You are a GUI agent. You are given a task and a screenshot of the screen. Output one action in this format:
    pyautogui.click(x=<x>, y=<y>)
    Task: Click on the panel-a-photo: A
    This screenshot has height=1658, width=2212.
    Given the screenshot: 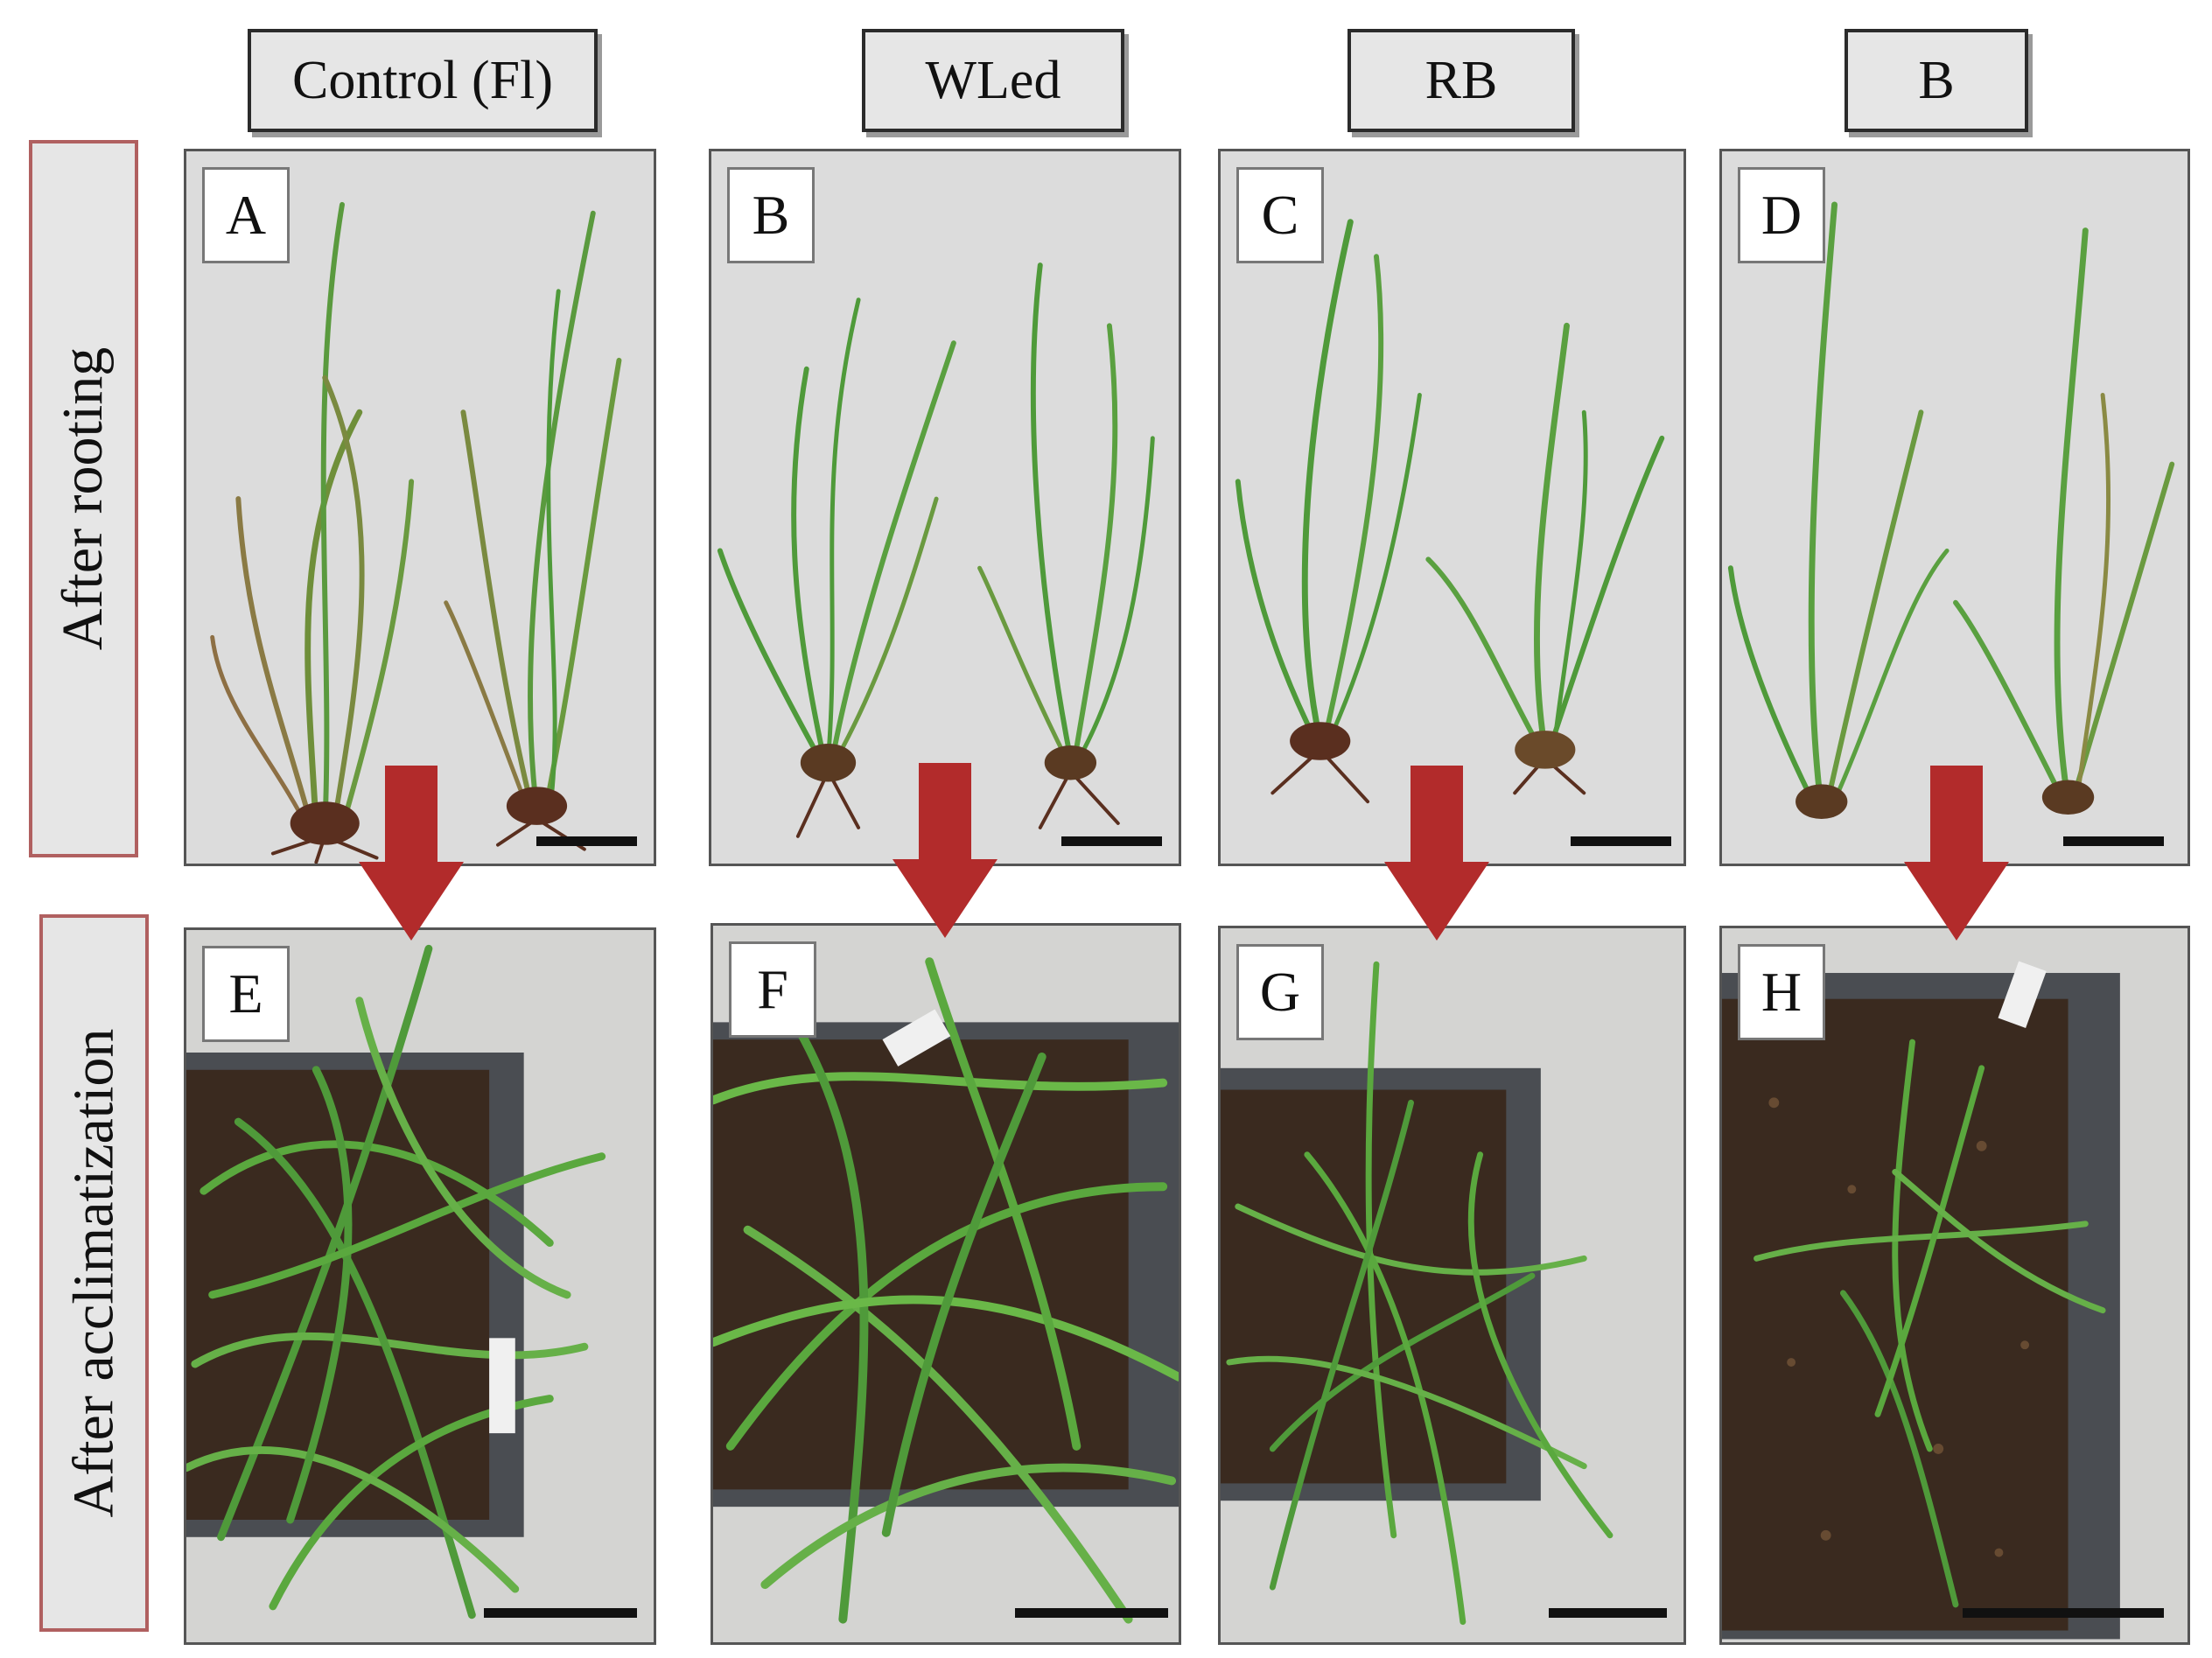 What is the action you would take?
    pyautogui.click(x=420, y=507)
    